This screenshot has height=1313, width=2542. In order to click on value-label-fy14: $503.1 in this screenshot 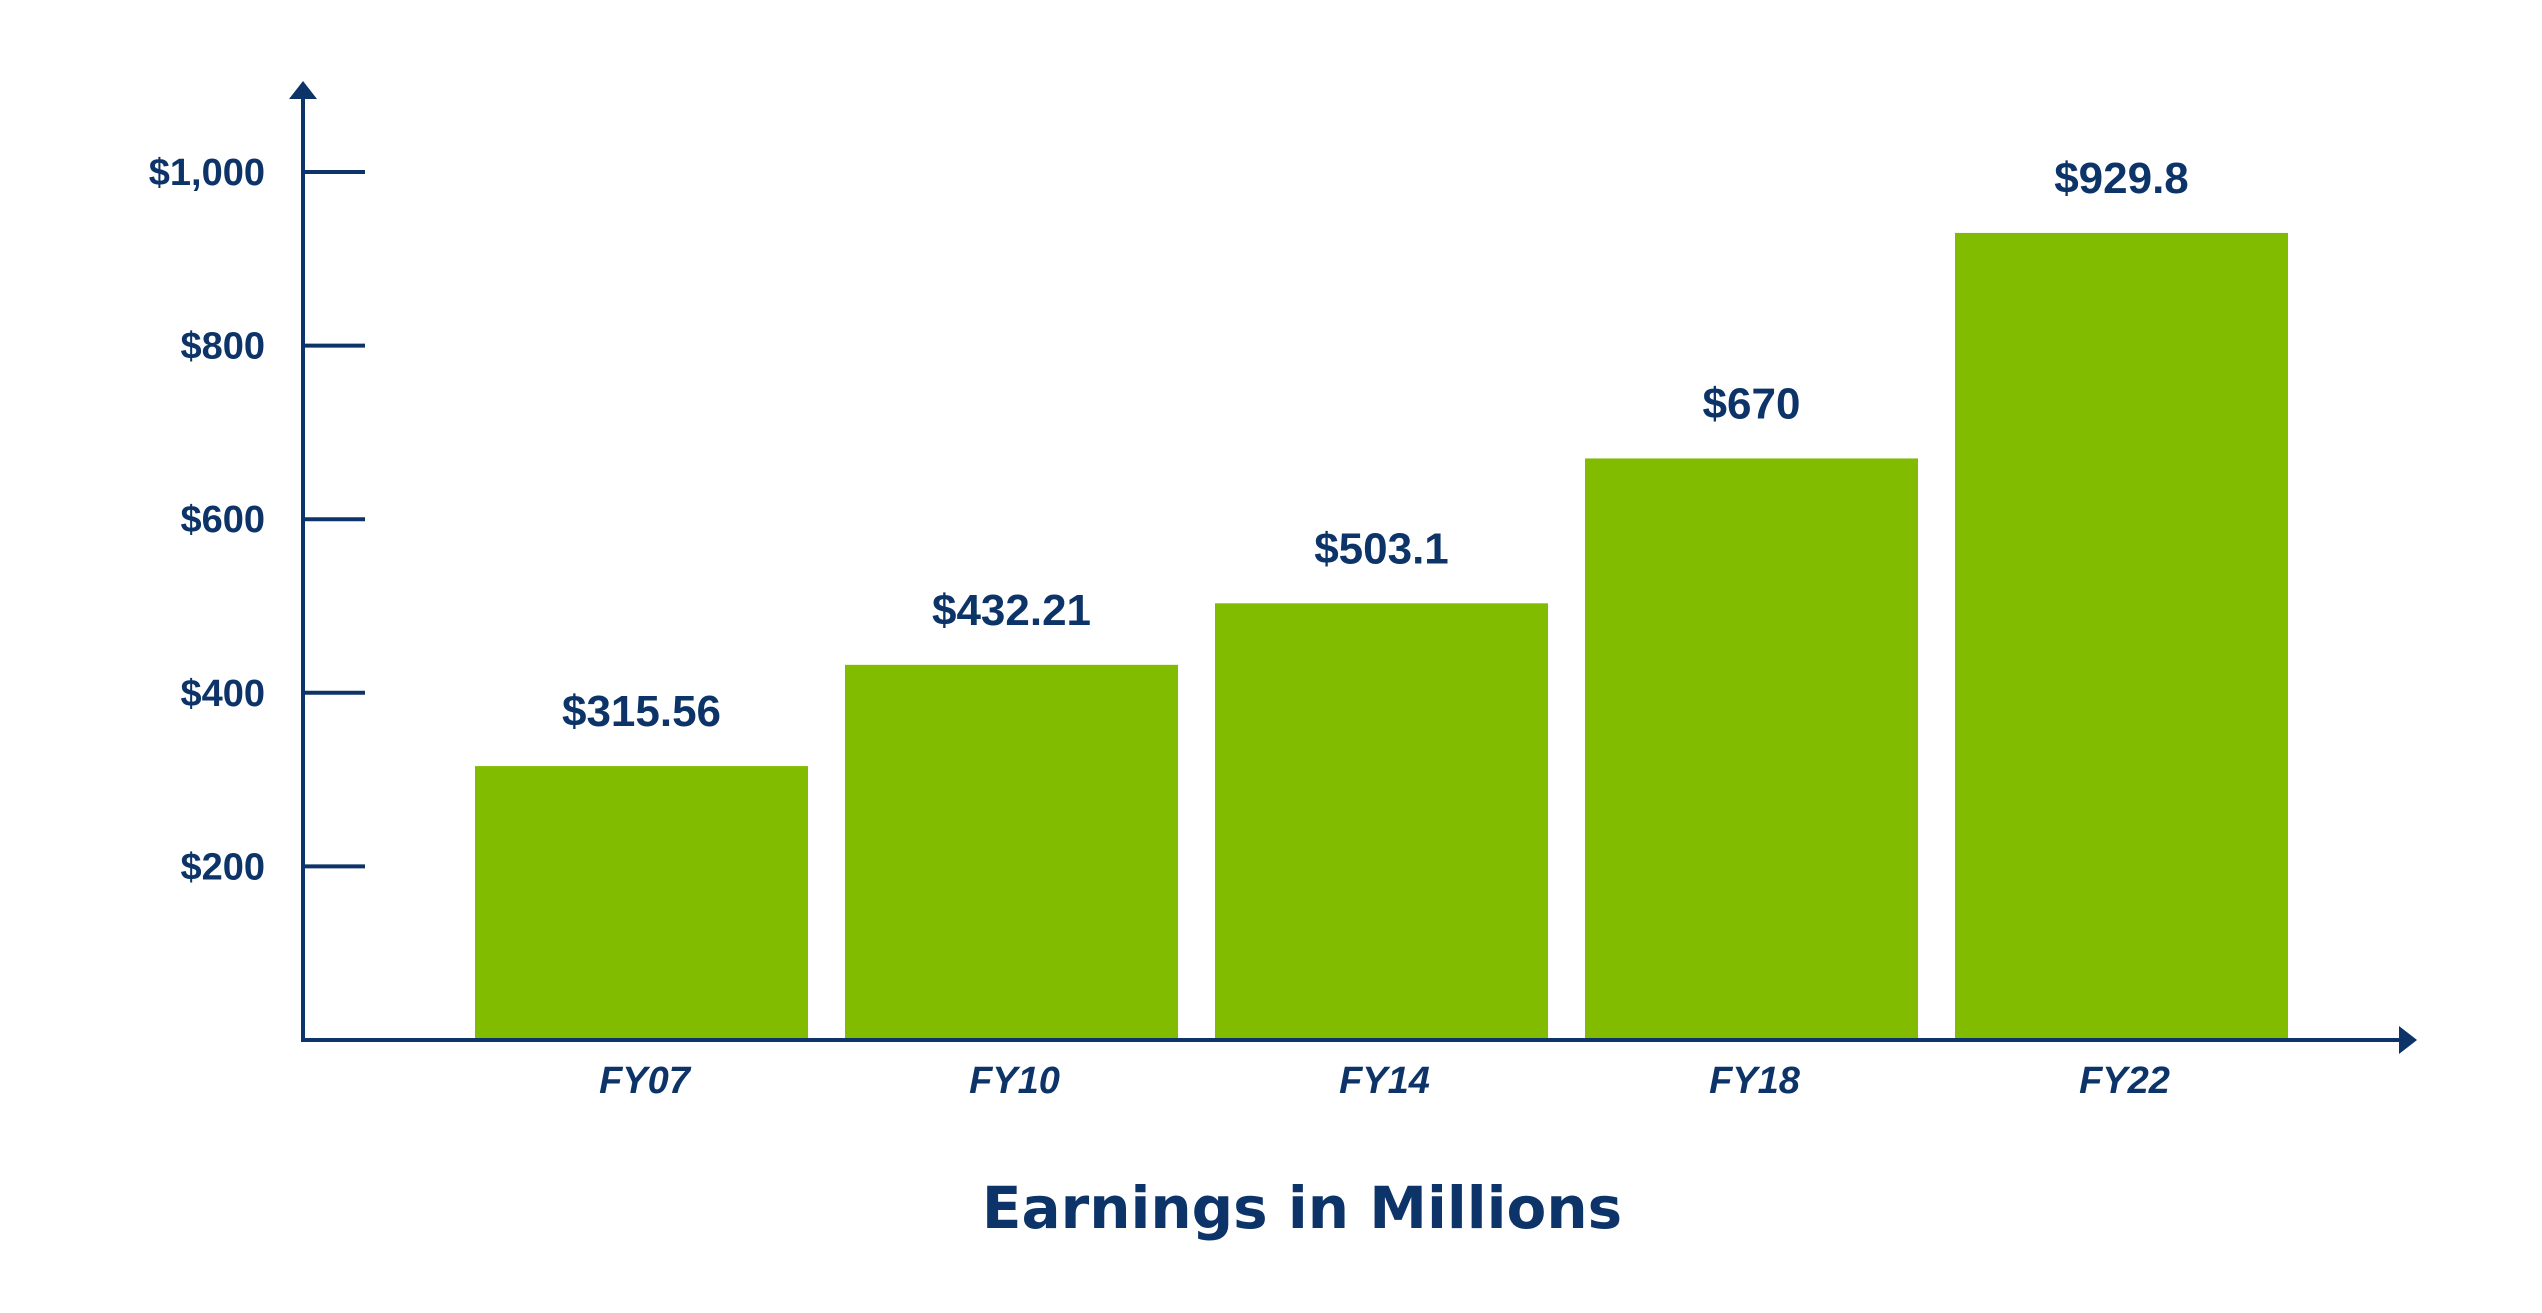, I will do `click(1381, 548)`.